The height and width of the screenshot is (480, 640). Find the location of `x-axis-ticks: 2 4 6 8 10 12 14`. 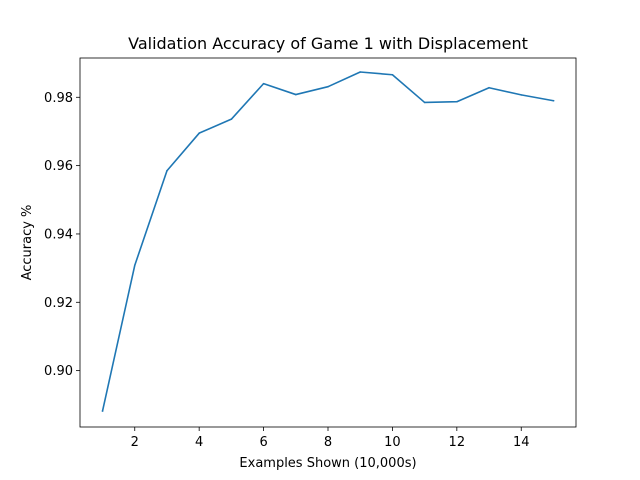

x-axis-ticks: 2 4 6 8 10 12 14 is located at coordinates (330, 438).